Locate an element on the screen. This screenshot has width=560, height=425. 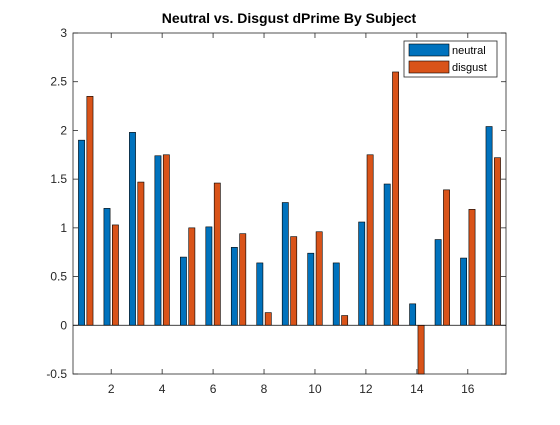
legend-swatch-neutral is located at coordinates (429, 50).